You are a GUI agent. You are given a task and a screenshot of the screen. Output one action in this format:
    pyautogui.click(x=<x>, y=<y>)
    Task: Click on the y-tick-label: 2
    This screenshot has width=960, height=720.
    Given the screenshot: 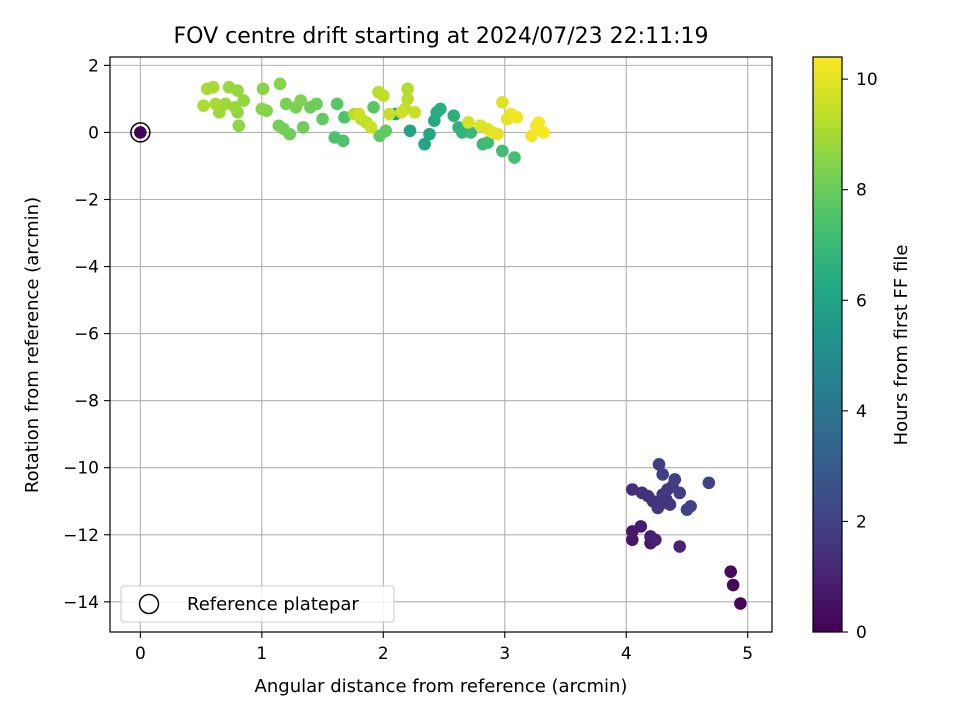 What is the action you would take?
    pyautogui.click(x=93, y=66)
    